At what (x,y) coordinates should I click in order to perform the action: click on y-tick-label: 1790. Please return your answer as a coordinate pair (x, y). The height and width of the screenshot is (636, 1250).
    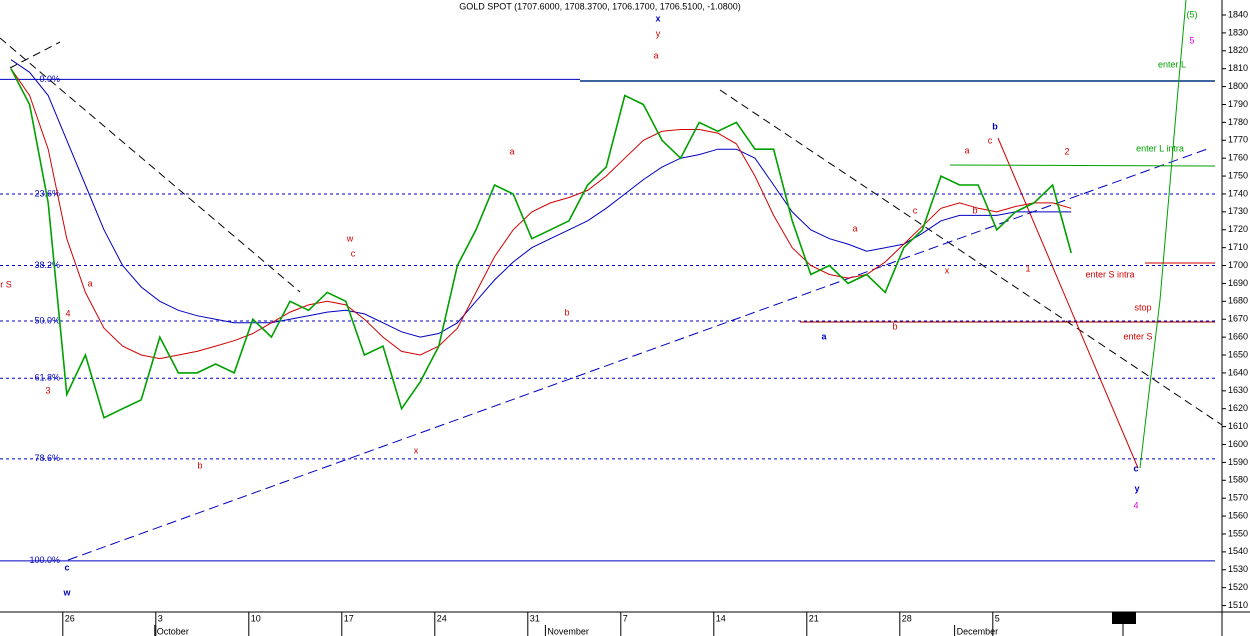
    Looking at the image, I should click on (1238, 104).